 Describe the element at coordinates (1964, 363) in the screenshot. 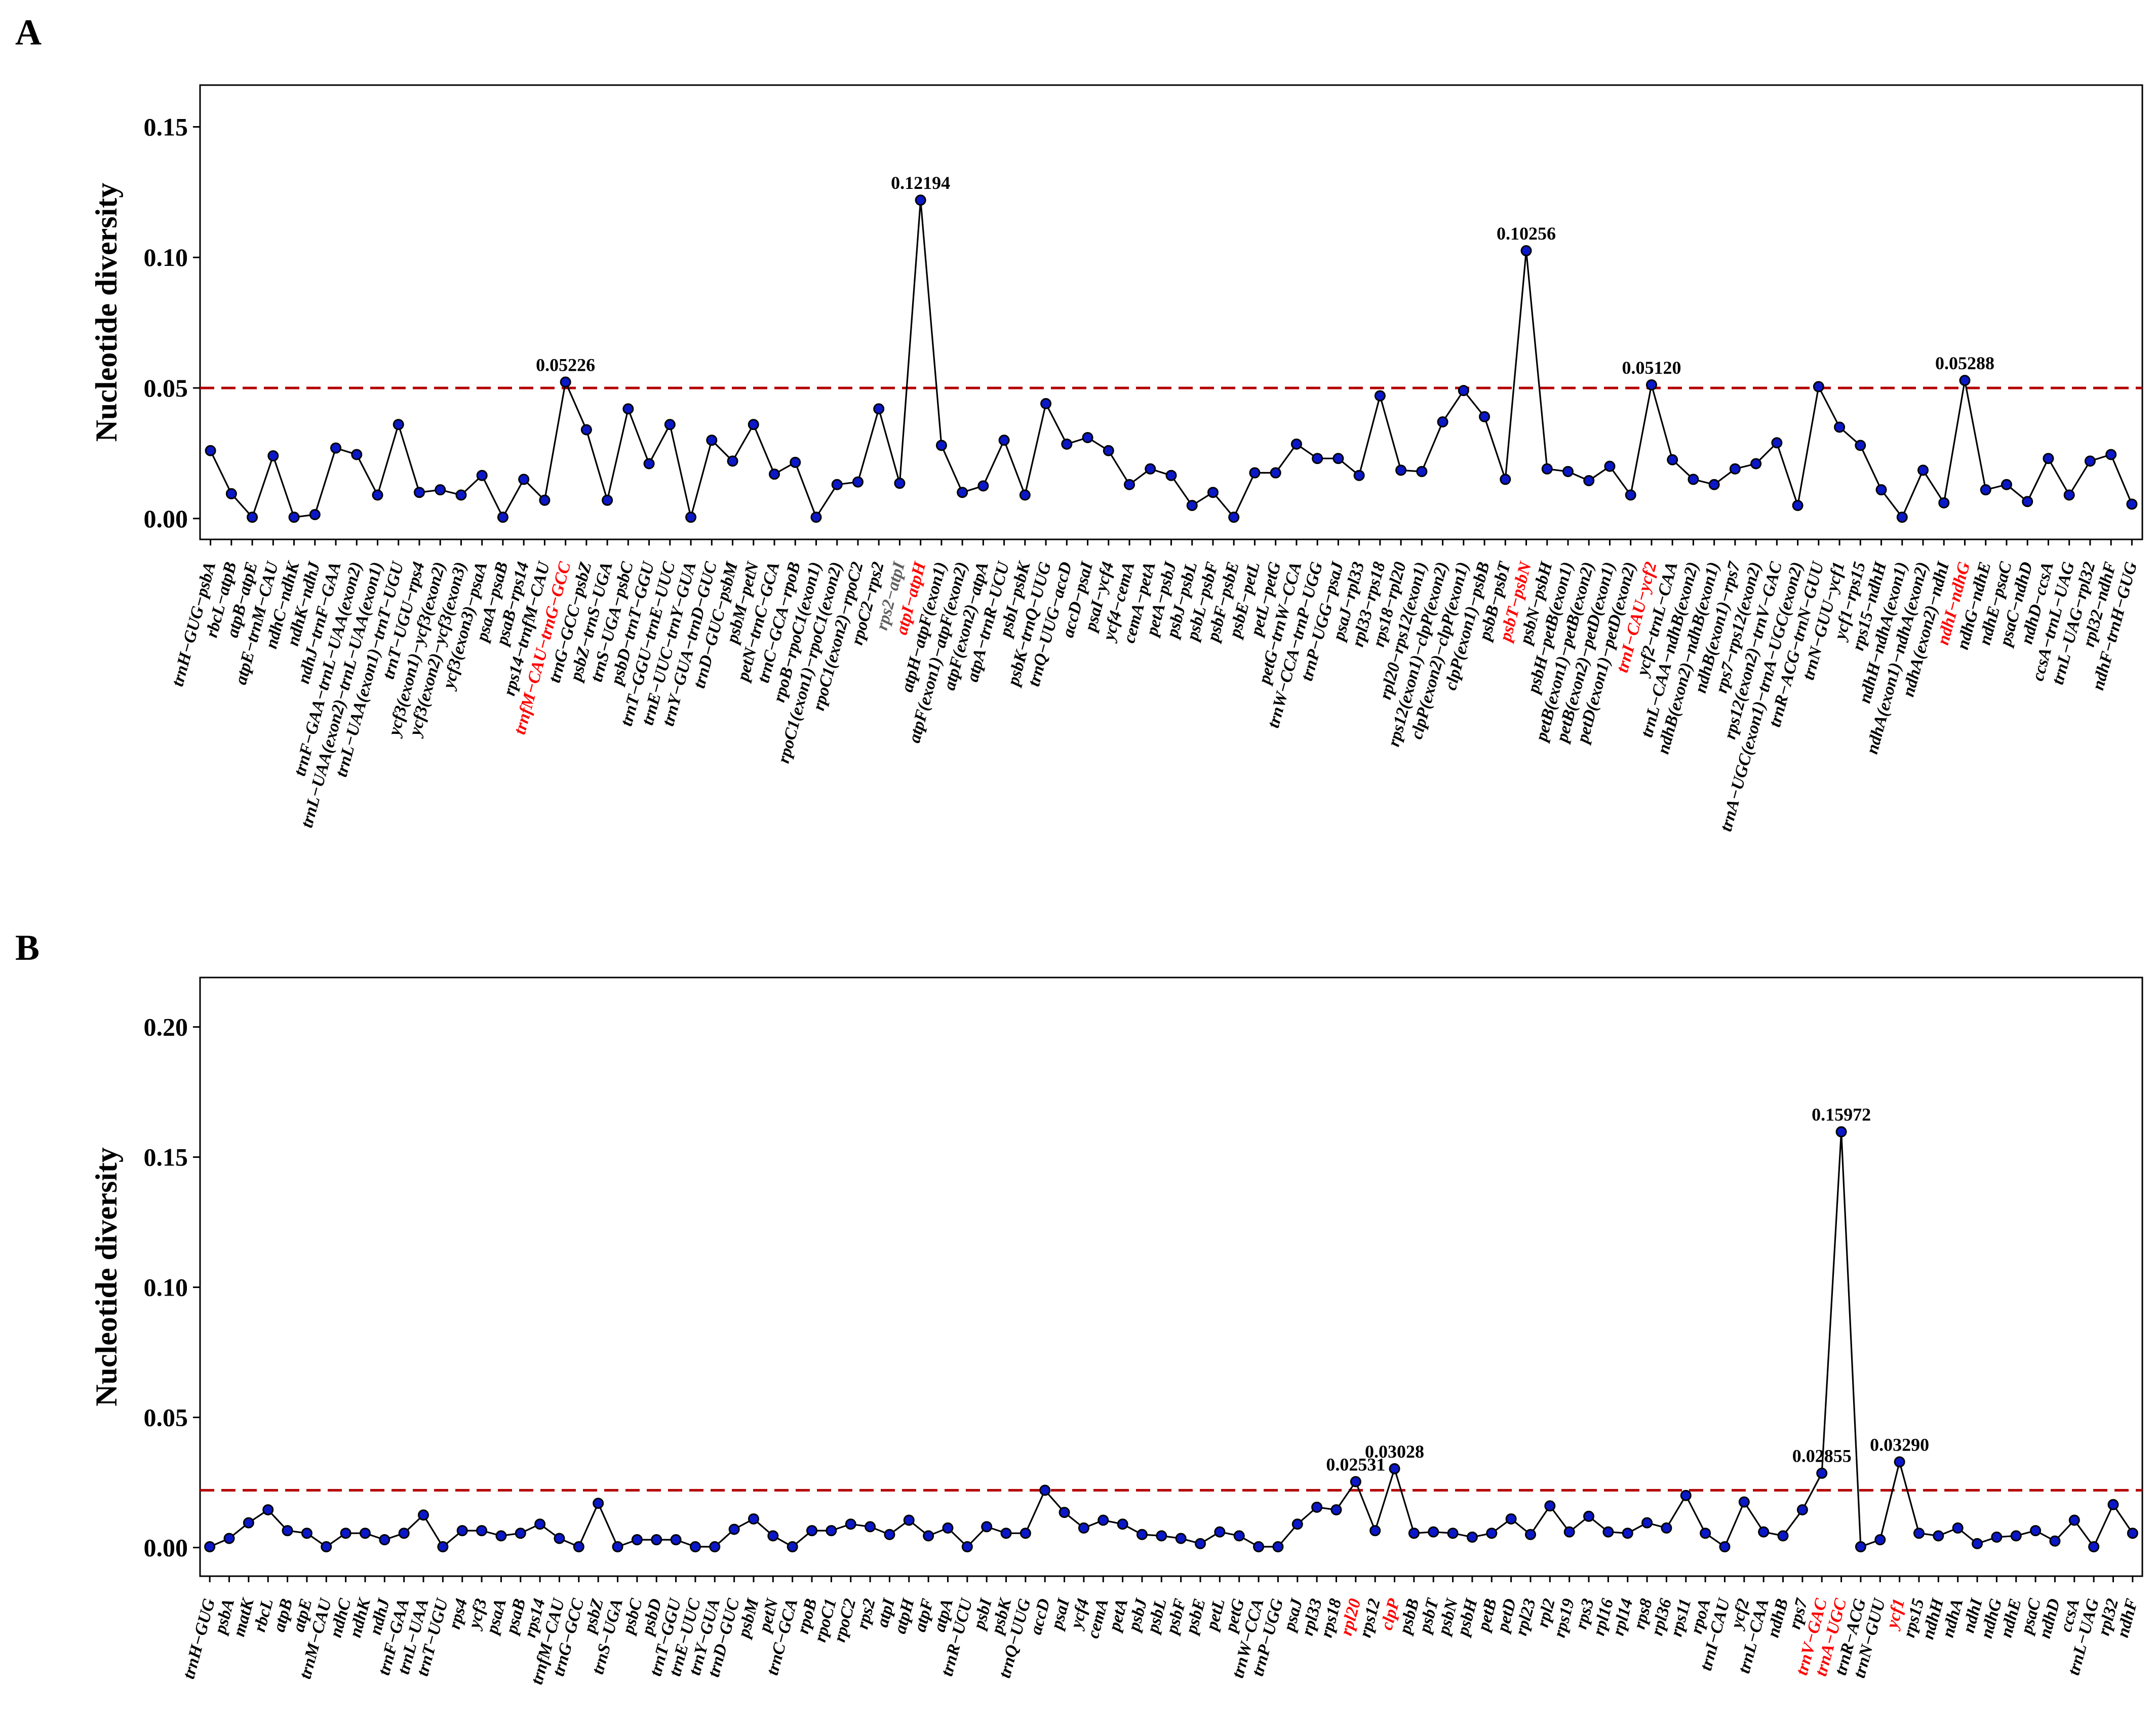

I see `peak-value-label: 0.05288` at that location.